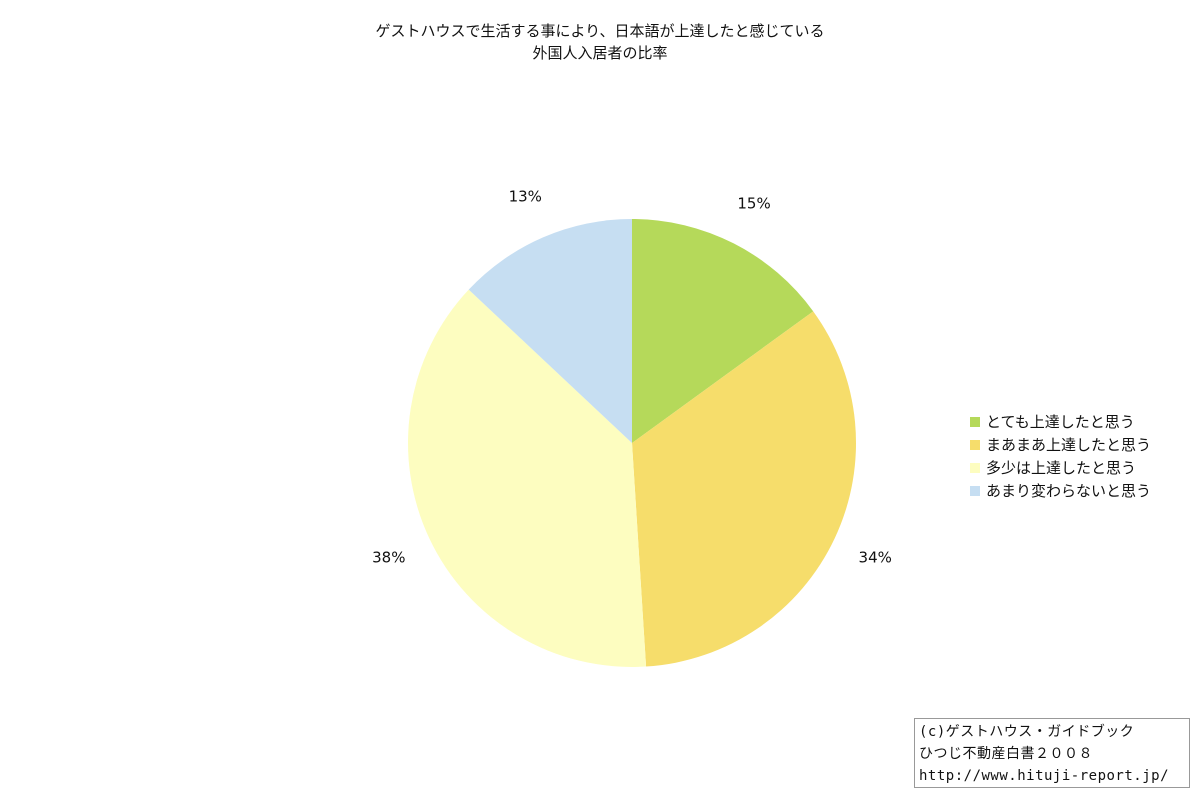  What do you see at coordinates (600, 53) in the screenshot?
I see `chart-title-line-2: 外国人入居者の比率` at bounding box center [600, 53].